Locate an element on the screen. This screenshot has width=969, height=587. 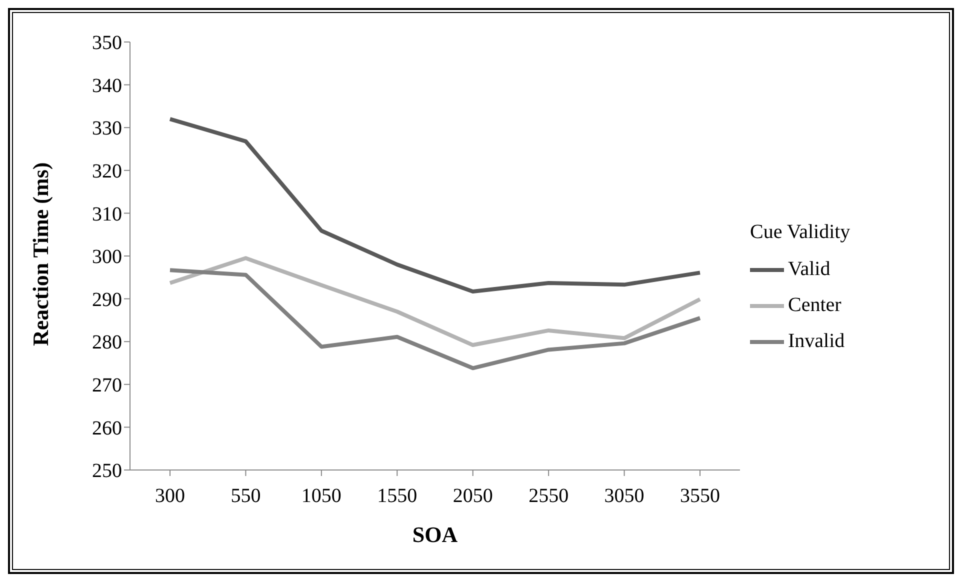
x-tick-label: 2050 is located at coordinates (472, 496).